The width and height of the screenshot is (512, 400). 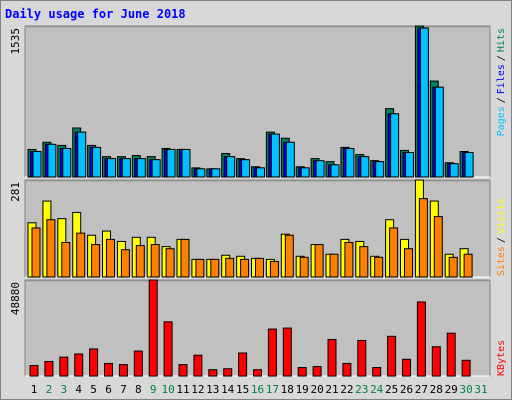 I want to click on x-tick-label: 13, so click(x=212, y=389).